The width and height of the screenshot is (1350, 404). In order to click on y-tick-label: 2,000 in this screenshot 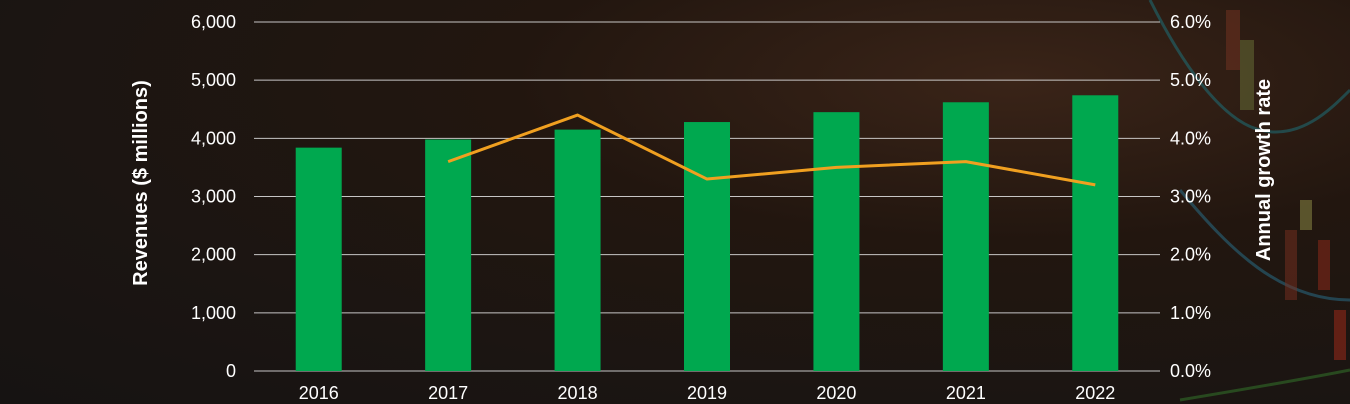, I will do `click(213, 255)`.